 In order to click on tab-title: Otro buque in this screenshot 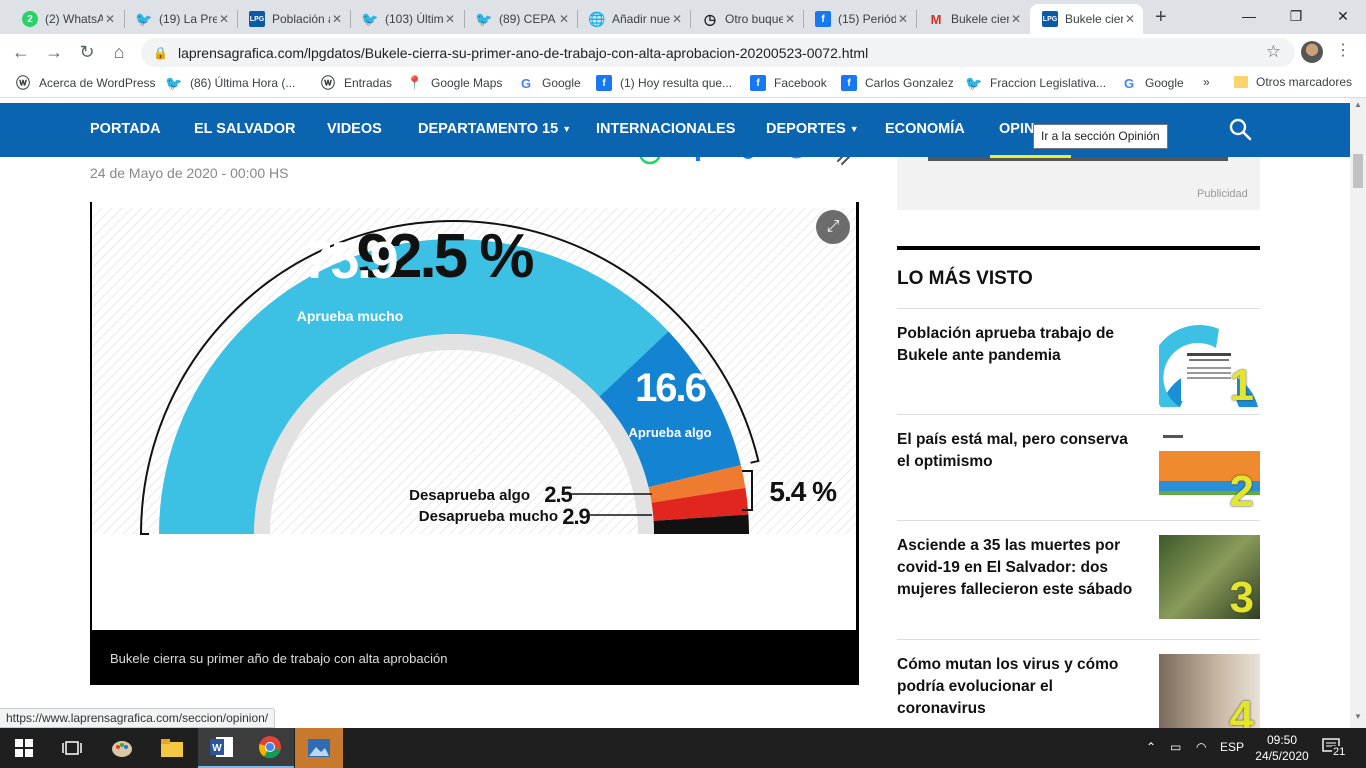, I will do `click(754, 19)`.